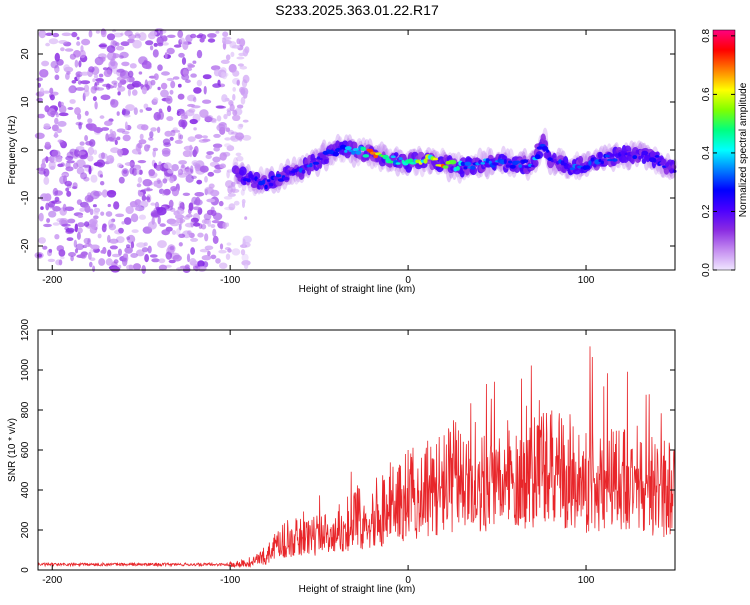 Image resolution: width=750 pixels, height=605 pixels. What do you see at coordinates (12, 150) in the screenshot?
I see `spectrogram-y-label: Frequency (Hz)` at bounding box center [12, 150].